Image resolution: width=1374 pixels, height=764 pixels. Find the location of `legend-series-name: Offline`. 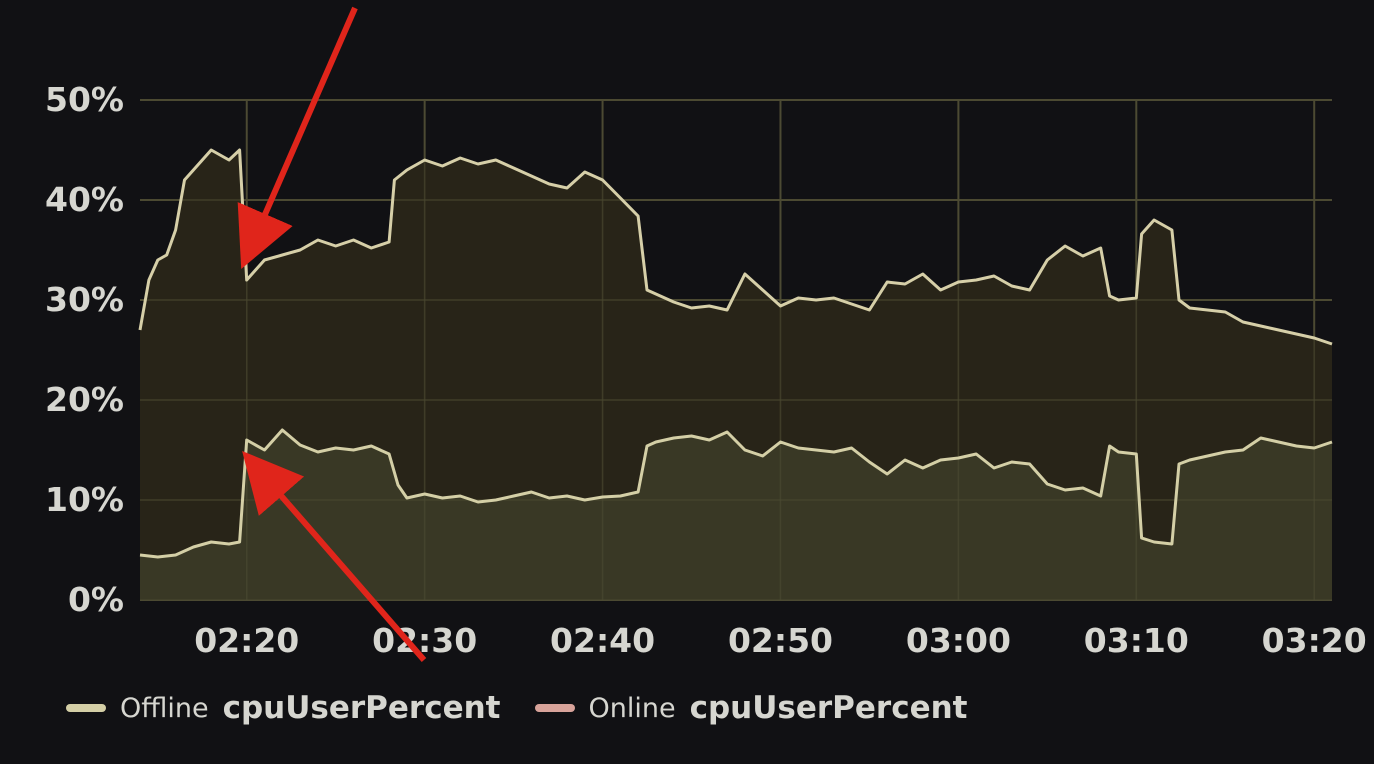

legend-series-name: Offline is located at coordinates (164, 708).